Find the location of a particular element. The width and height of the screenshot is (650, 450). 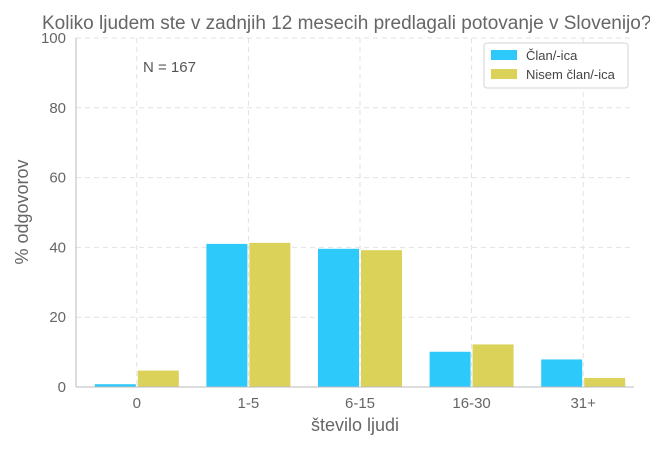

x-tick-label: 1-5 is located at coordinates (249, 403).